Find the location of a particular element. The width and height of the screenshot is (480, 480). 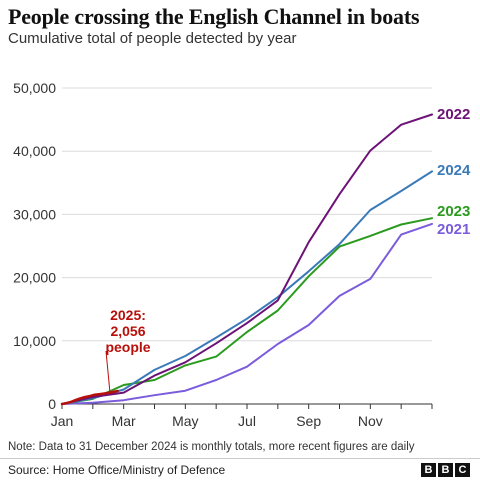

series-line-2025 is located at coordinates (89, 397).